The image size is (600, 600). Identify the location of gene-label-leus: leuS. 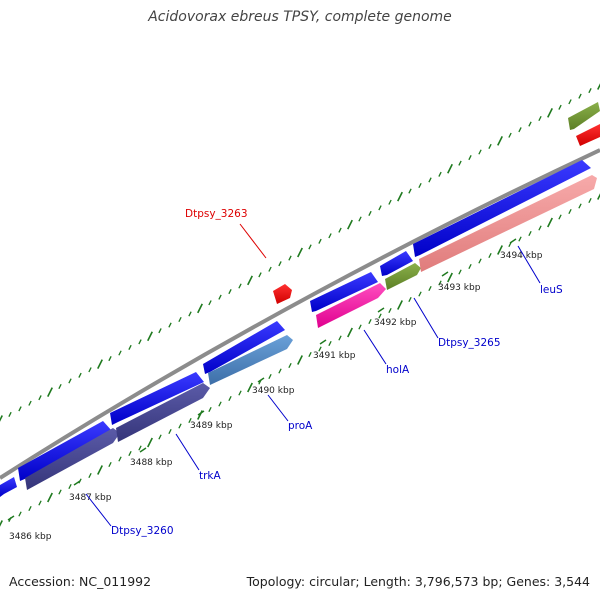
(551, 290).